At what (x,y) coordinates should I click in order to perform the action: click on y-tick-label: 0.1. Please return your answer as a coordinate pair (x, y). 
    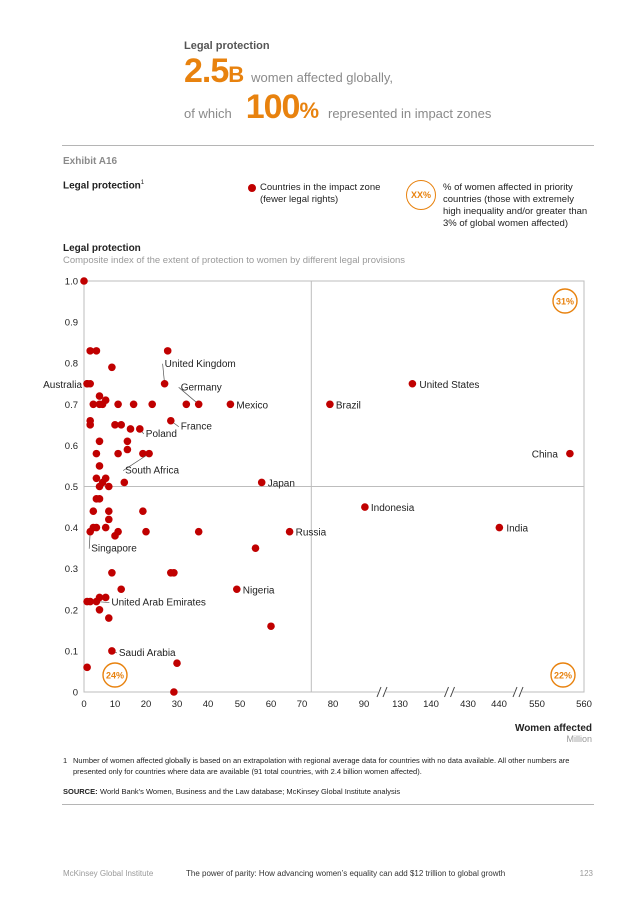
    Looking at the image, I should click on (71, 651).